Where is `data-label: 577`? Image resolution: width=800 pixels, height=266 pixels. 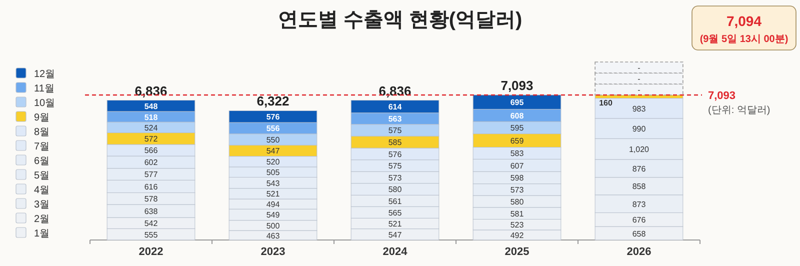
data-label: 577 is located at coordinates (151, 175).